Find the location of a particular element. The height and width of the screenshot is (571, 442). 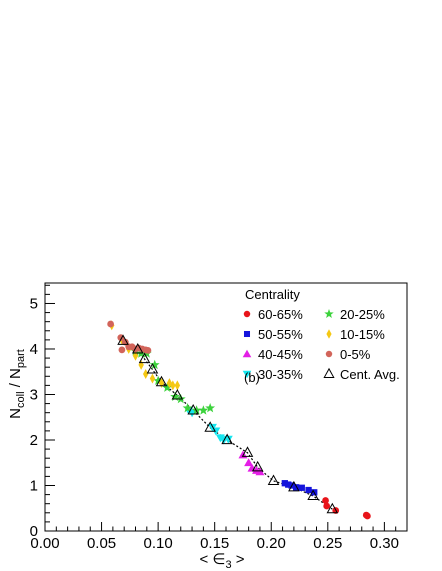

x-axis-label: < ∈3 > is located at coordinates (221, 561).